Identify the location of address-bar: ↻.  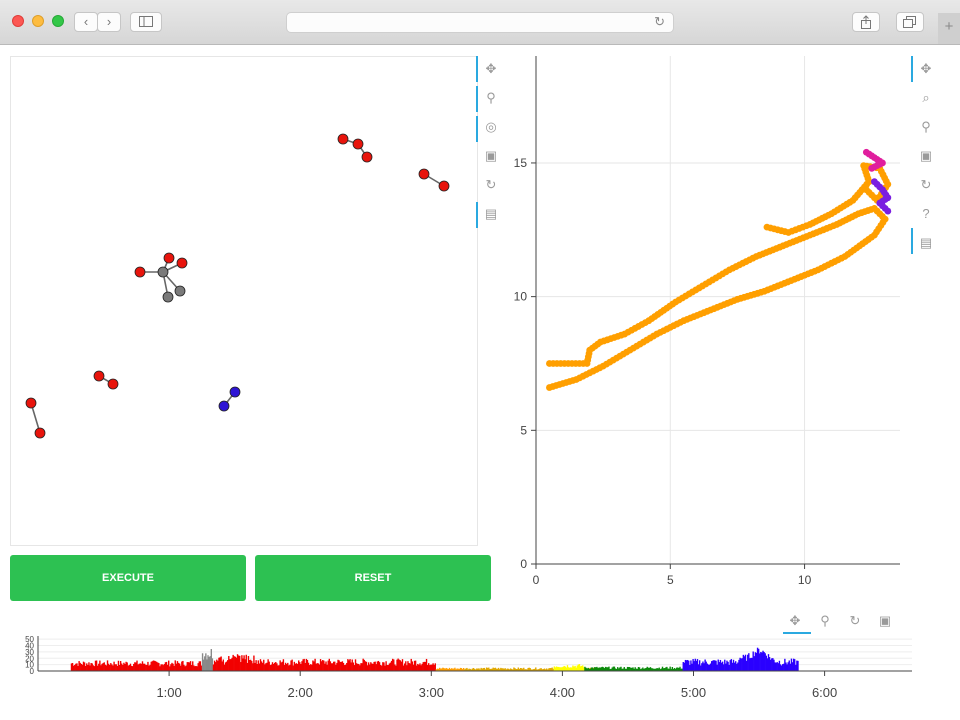
(480, 22).